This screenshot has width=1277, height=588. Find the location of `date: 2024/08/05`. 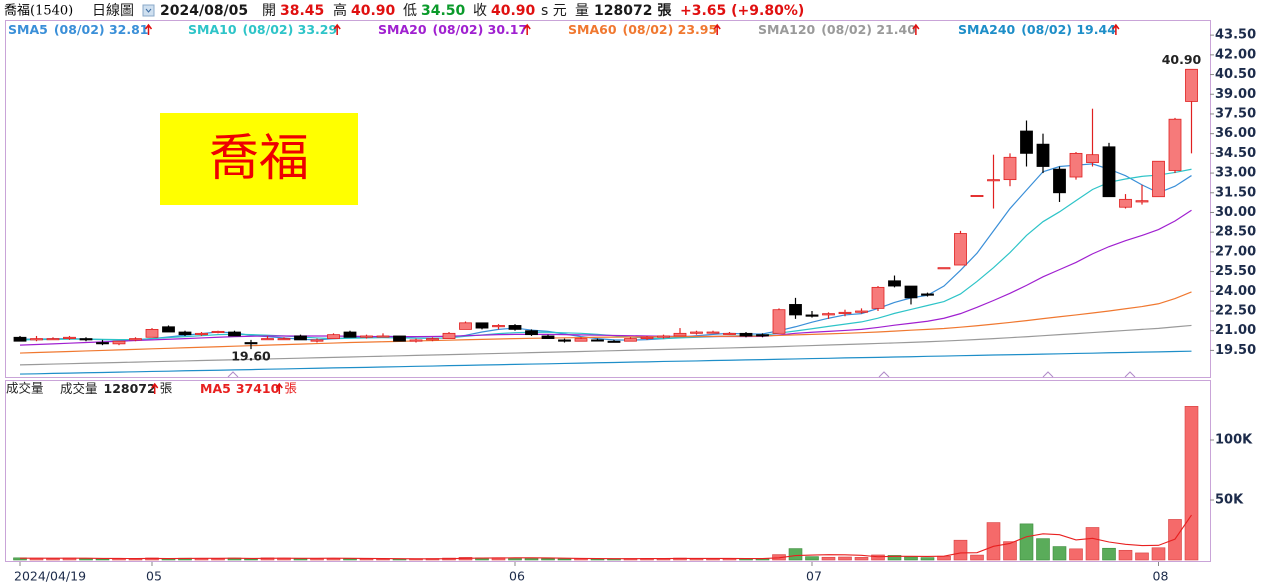

date: 2024/08/05 is located at coordinates (204, 11).